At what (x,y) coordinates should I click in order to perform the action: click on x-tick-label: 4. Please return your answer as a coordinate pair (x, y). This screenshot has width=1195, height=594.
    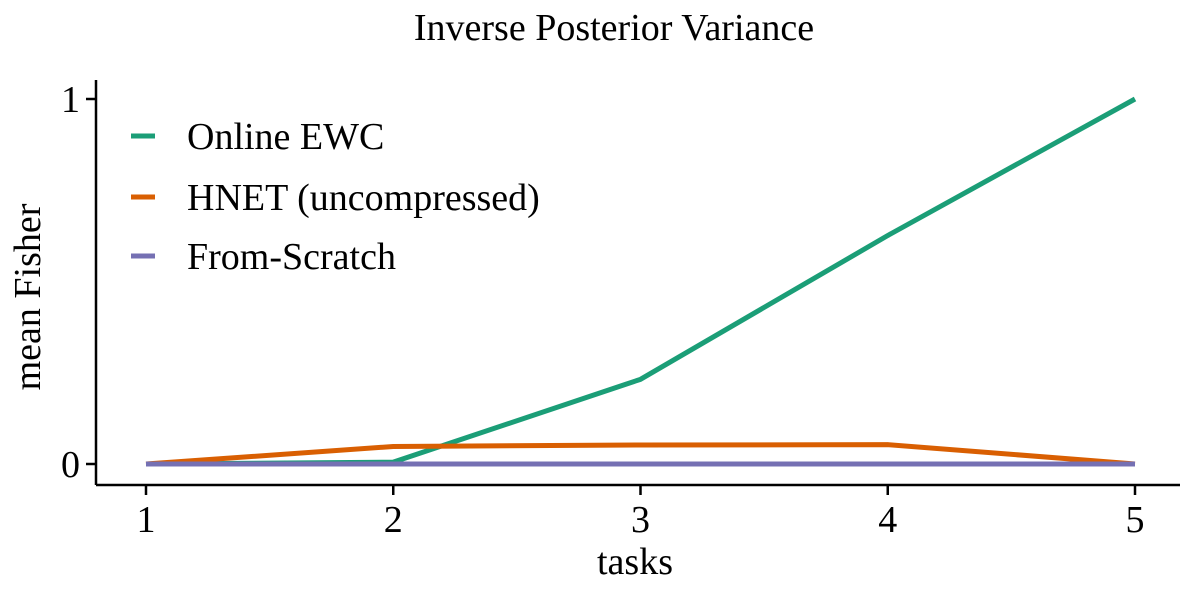
    Looking at the image, I should click on (887, 520).